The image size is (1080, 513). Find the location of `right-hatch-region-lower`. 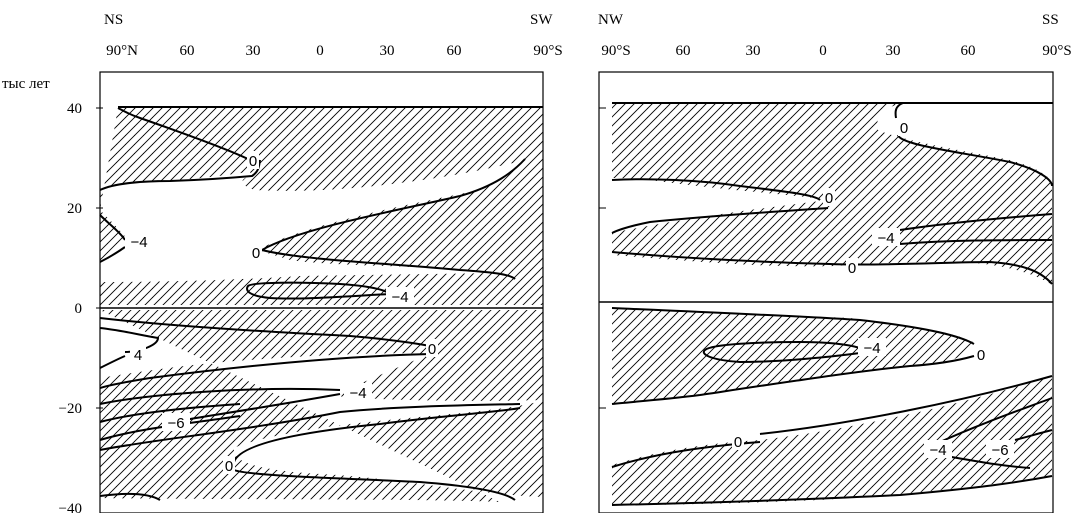

right-hatch-region-lower is located at coordinates (793, 356).